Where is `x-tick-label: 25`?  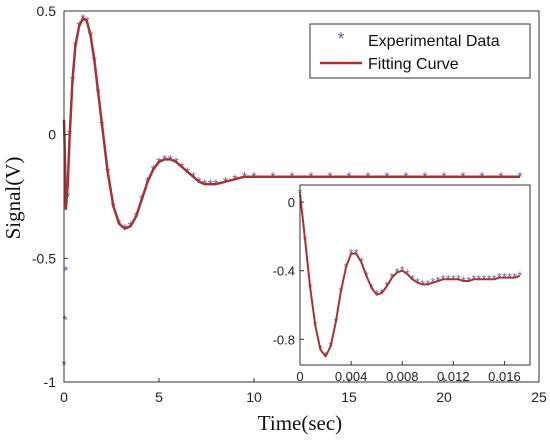
x-tick-label: 25 is located at coordinates (539, 397).